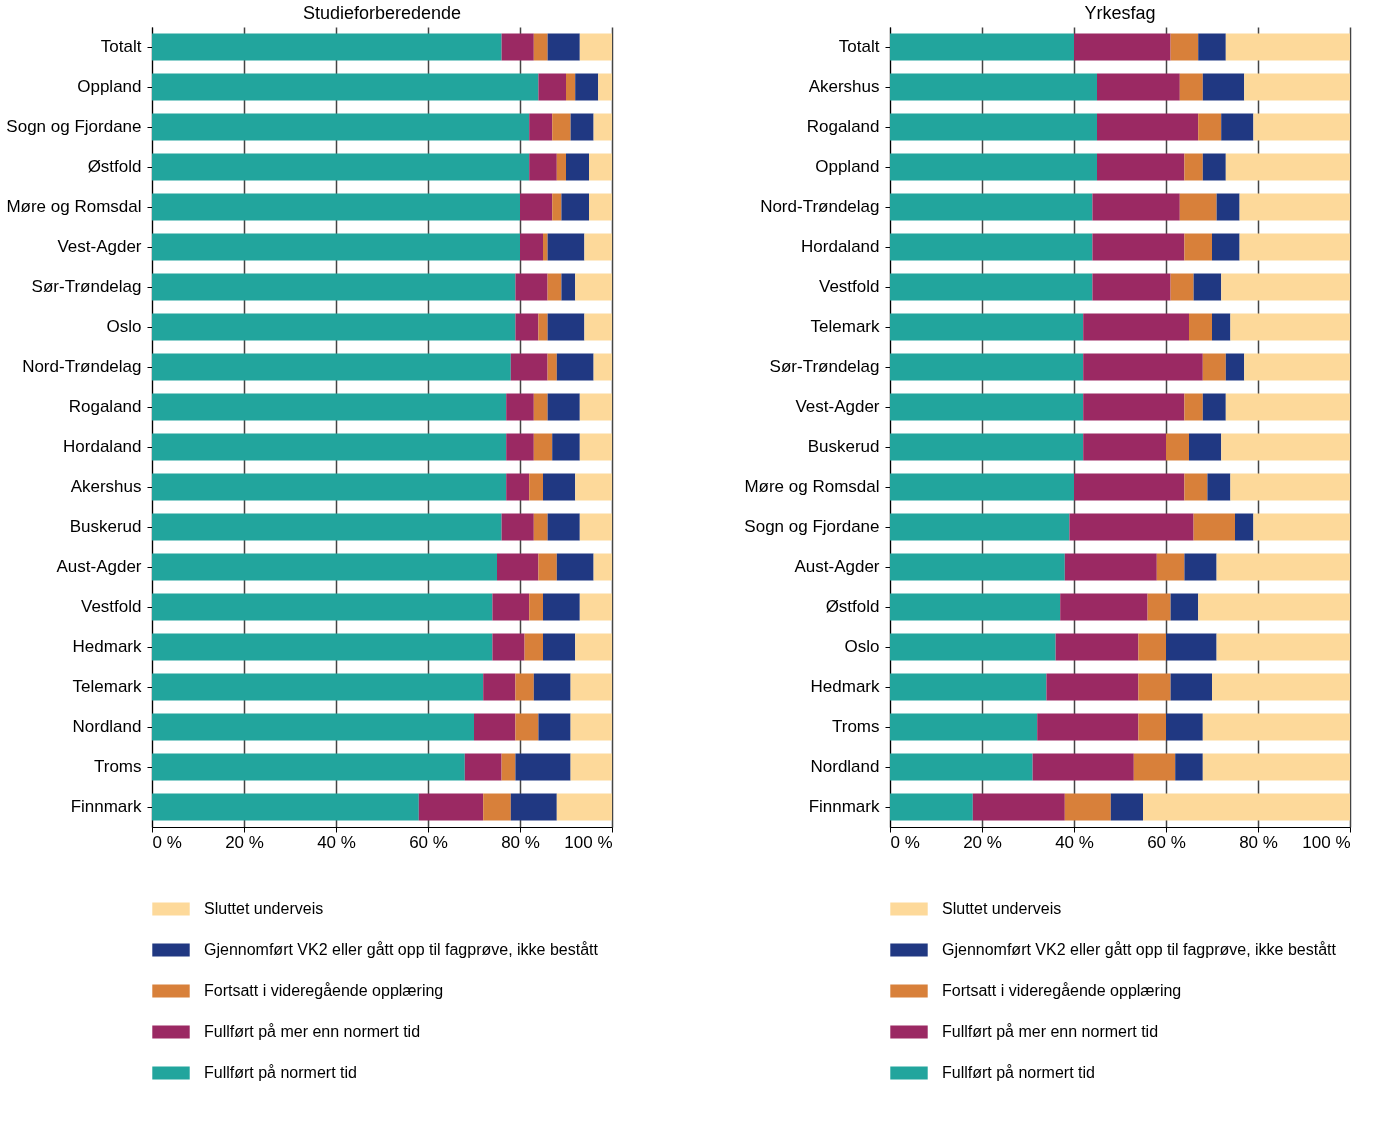 This screenshot has height=1126, width=1376. What do you see at coordinates (382, 13) in the screenshot?
I see `chart-title: Studieforberedende` at bounding box center [382, 13].